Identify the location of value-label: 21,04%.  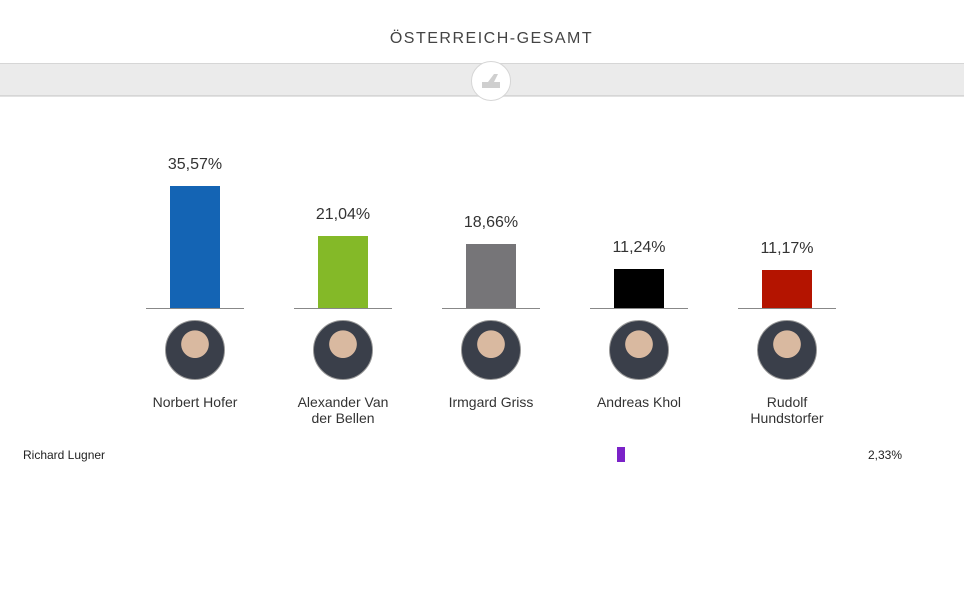
(343, 214).